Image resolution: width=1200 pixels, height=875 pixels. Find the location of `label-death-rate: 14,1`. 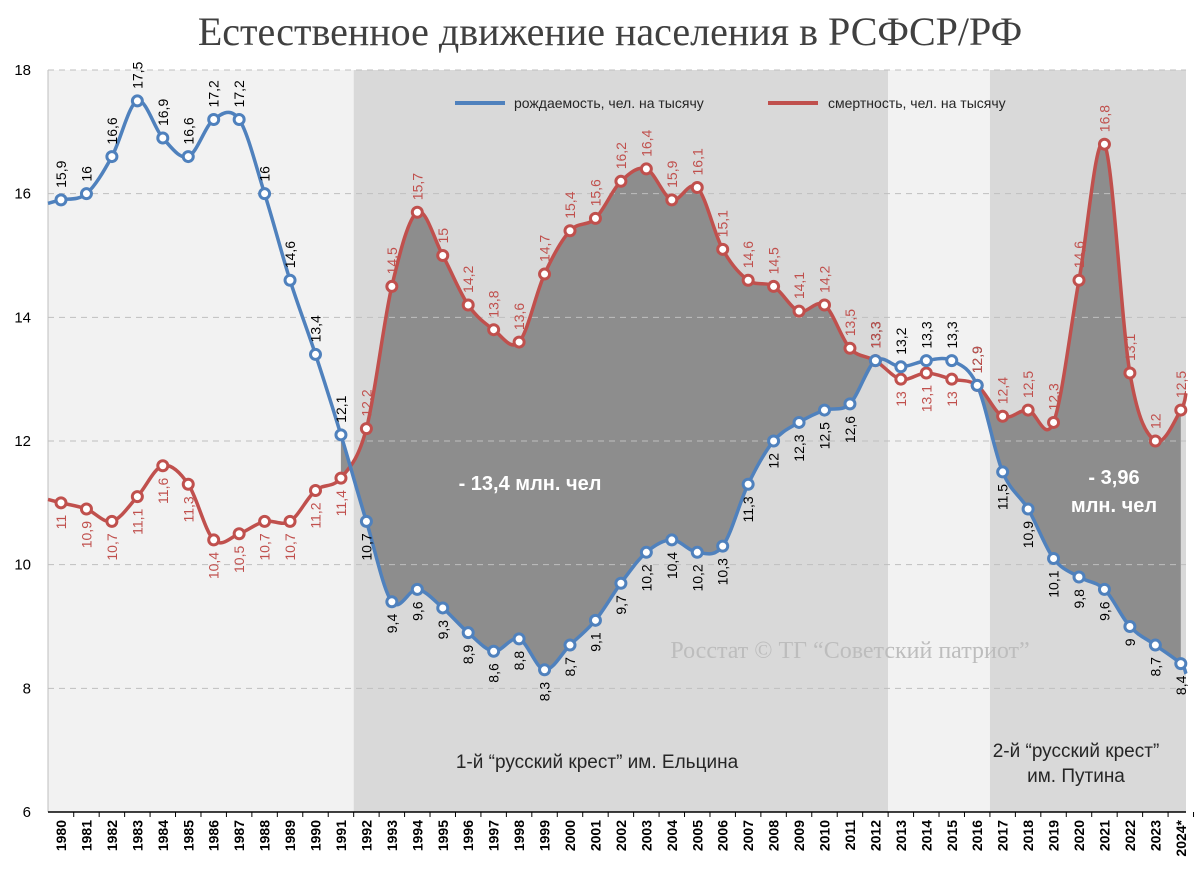

label-death-rate: 14,1 is located at coordinates (799, 285).